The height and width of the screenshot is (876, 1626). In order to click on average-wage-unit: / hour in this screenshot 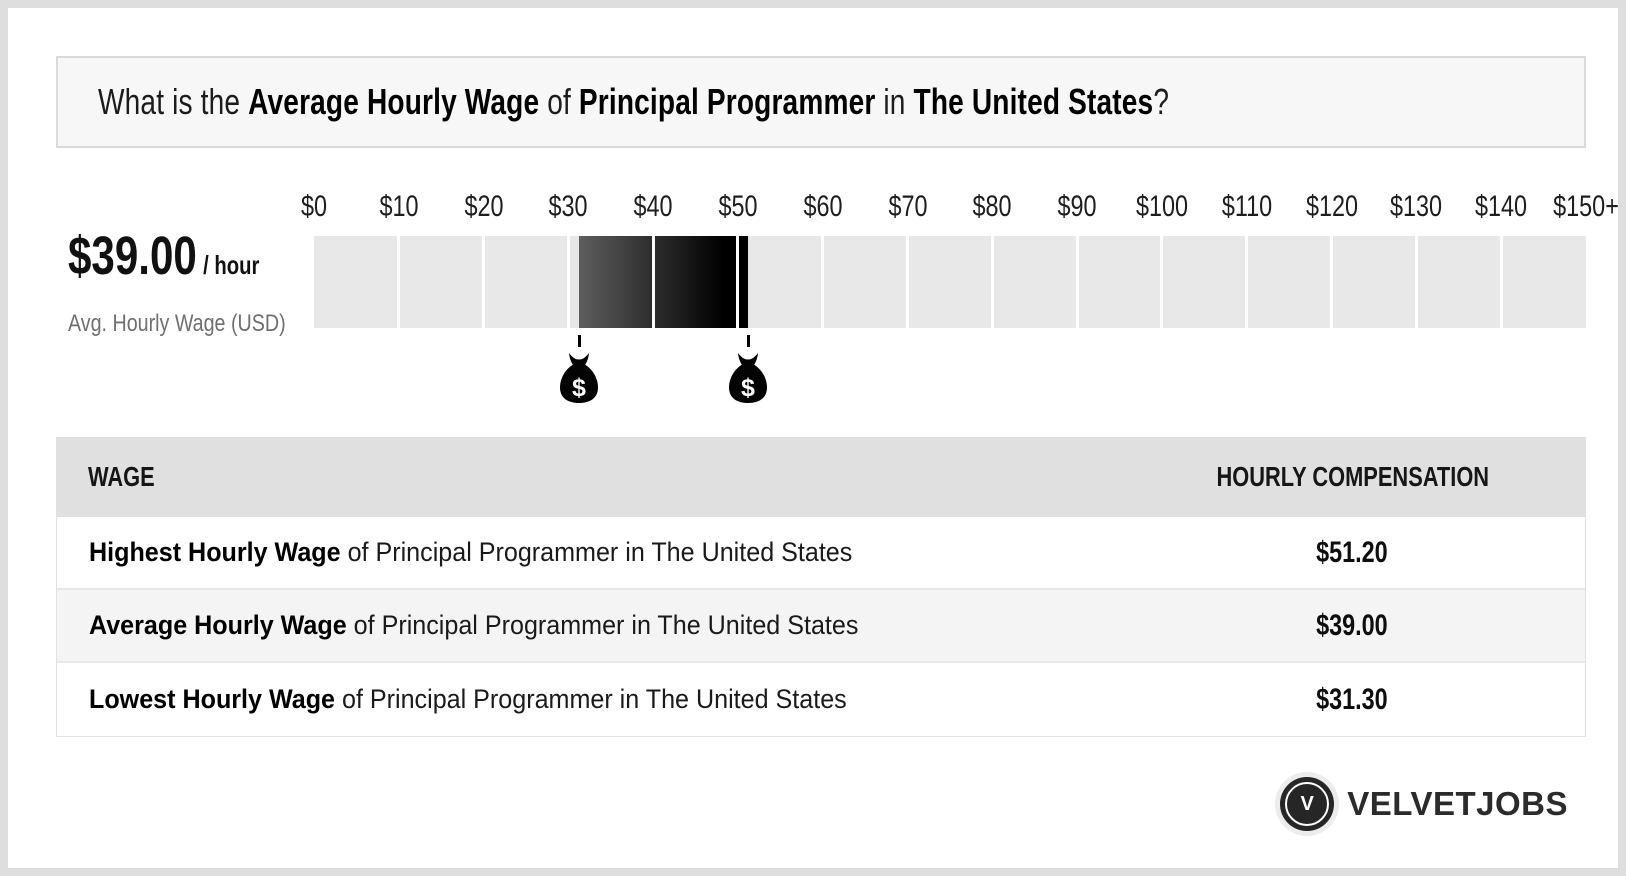, I will do `click(231, 265)`.